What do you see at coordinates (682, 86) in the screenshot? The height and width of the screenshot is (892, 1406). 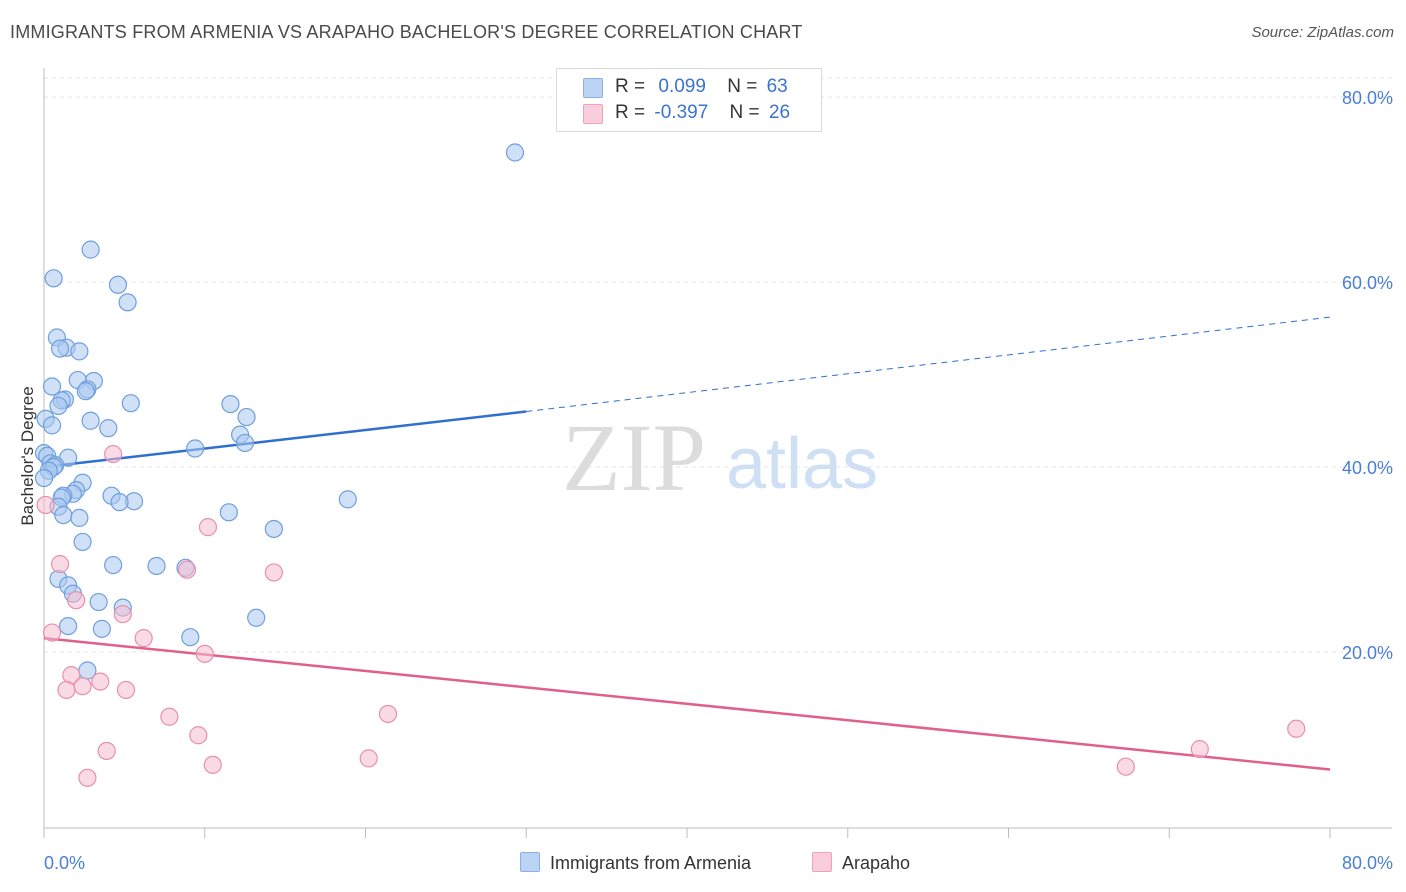 I see `legend-r-value-1: 0.099` at bounding box center [682, 86].